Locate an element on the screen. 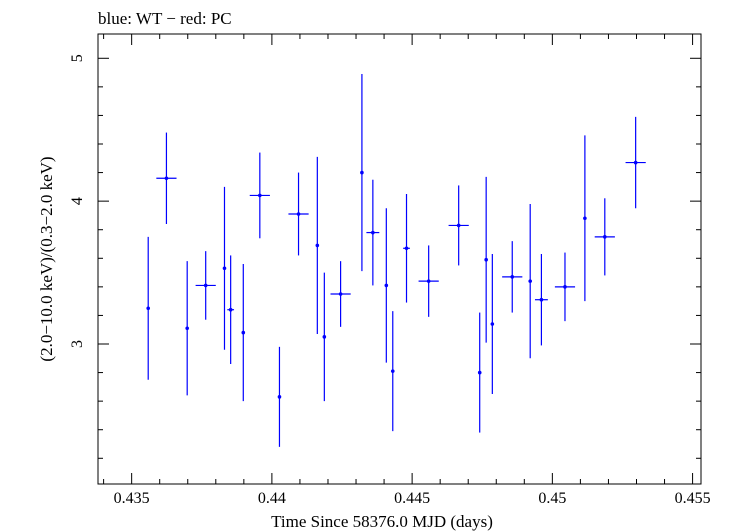 This screenshot has width=733, height=532. x-tick-label: 0.455 is located at coordinates (693, 498).